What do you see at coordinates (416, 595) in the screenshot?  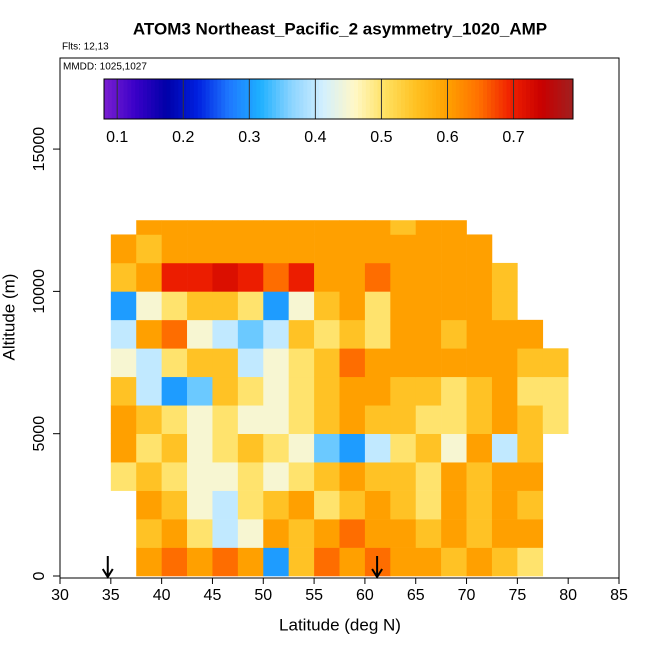 I see `x-tick-label: 65` at bounding box center [416, 595].